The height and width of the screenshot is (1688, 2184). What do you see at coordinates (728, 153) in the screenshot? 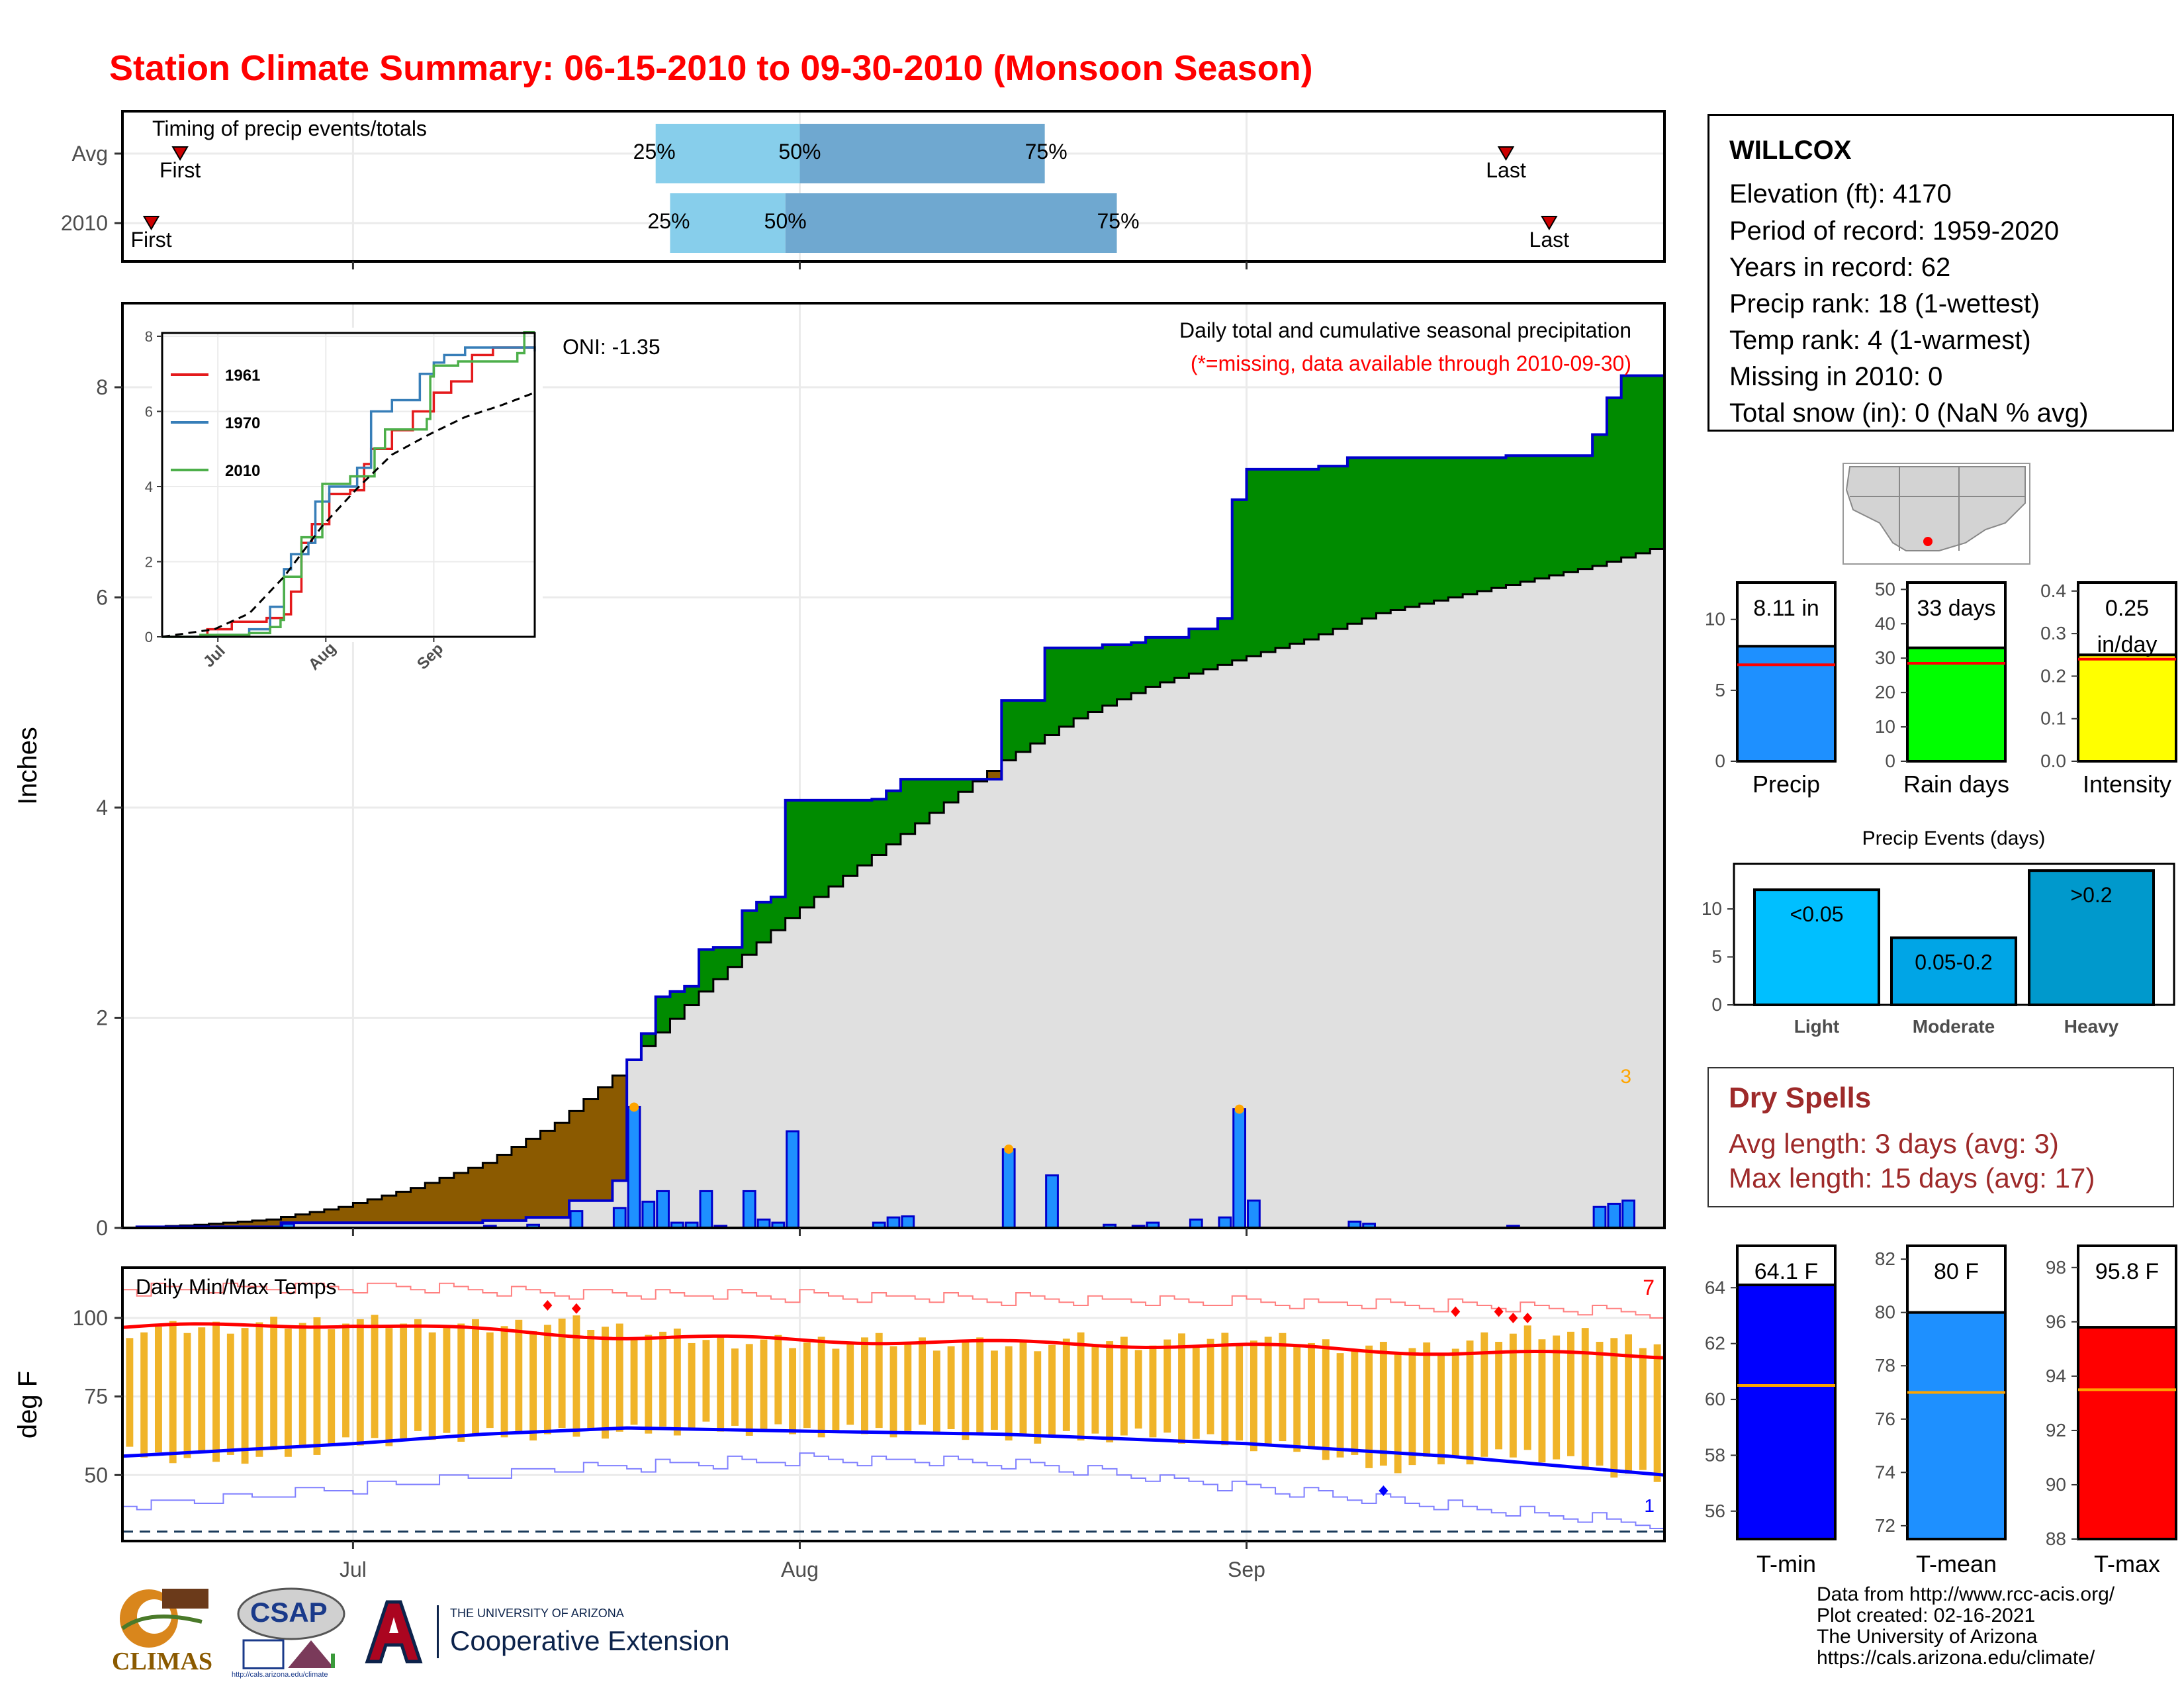
I see `timing-bar-q25-q50` at bounding box center [728, 153].